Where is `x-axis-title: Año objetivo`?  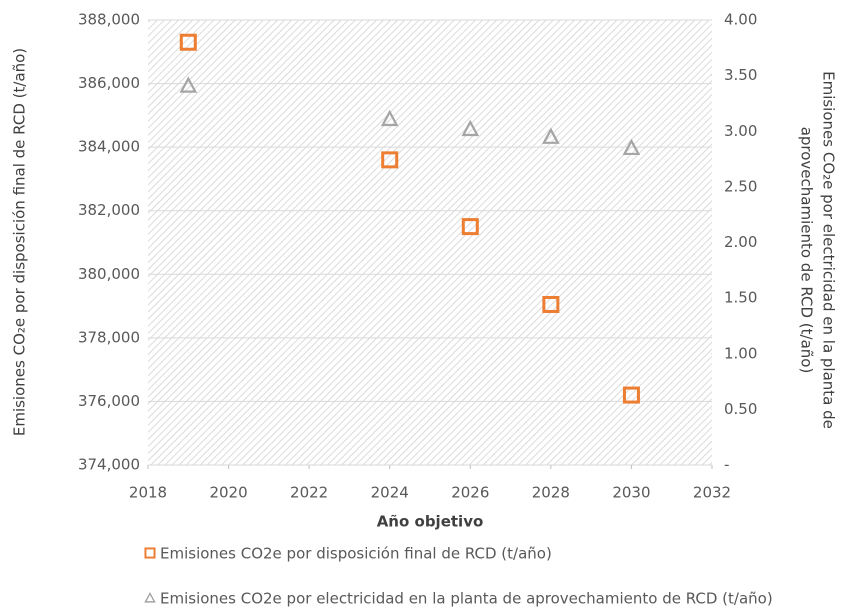
x-axis-title: Año objetivo is located at coordinates (430, 522).